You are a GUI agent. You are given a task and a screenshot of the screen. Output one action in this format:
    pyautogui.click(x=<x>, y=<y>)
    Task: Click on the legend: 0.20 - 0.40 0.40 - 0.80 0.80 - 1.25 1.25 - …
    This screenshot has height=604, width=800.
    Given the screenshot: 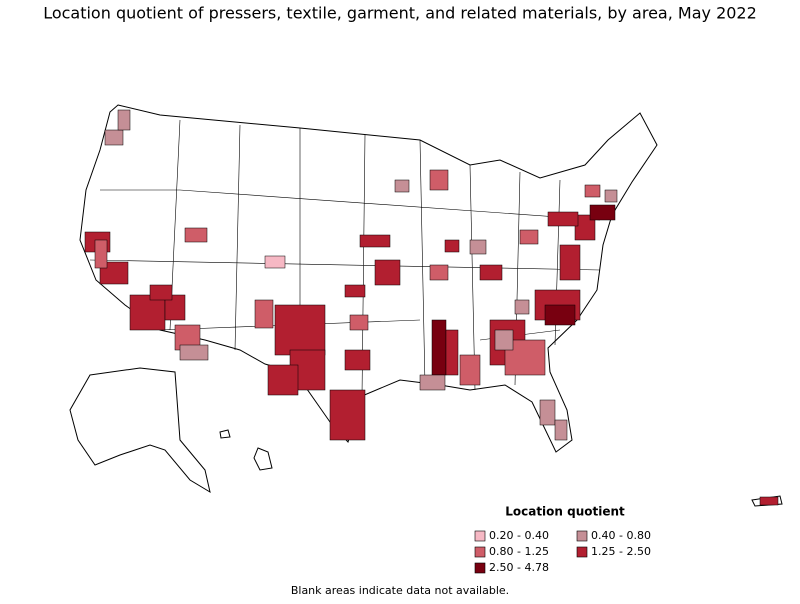 What is the action you would take?
    pyautogui.click(x=562, y=551)
    